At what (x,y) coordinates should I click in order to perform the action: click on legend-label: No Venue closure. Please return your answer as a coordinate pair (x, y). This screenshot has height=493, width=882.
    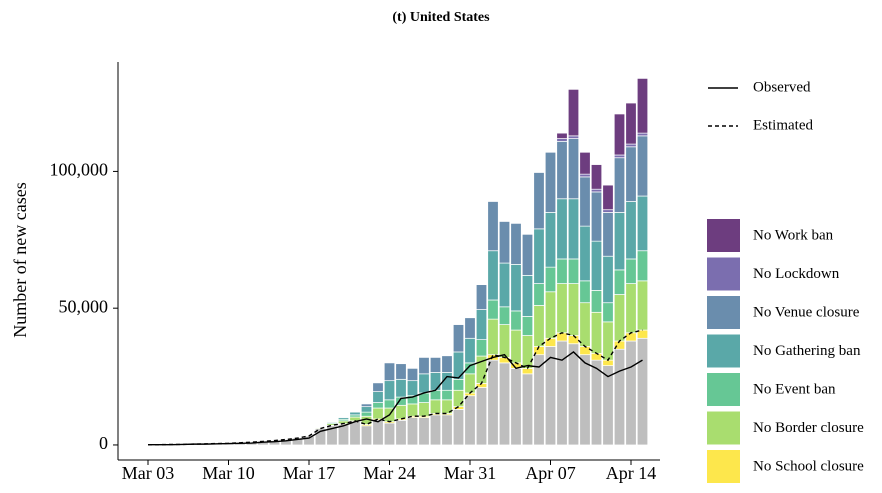
    Looking at the image, I should click on (806, 312).